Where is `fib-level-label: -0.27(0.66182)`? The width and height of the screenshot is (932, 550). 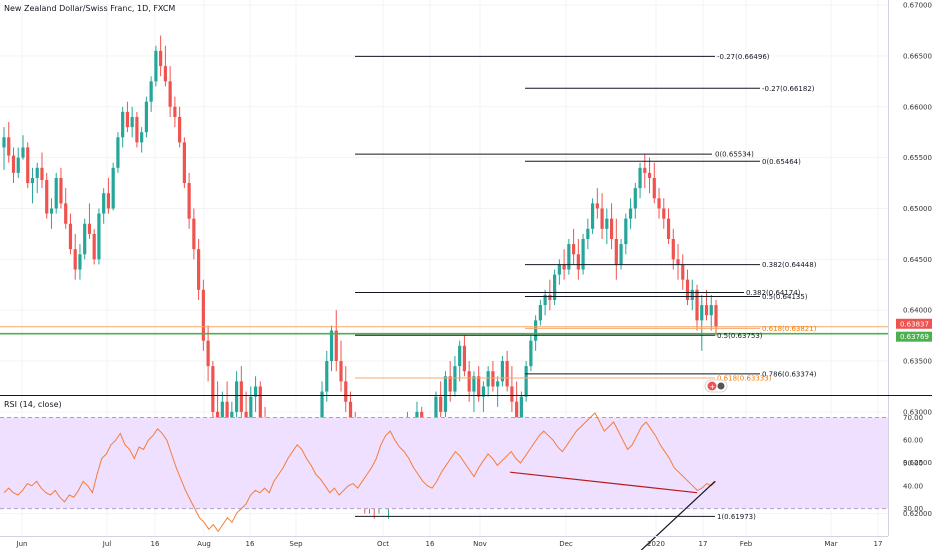 fib-level-label: -0.27(0.66182) is located at coordinates (788, 89).